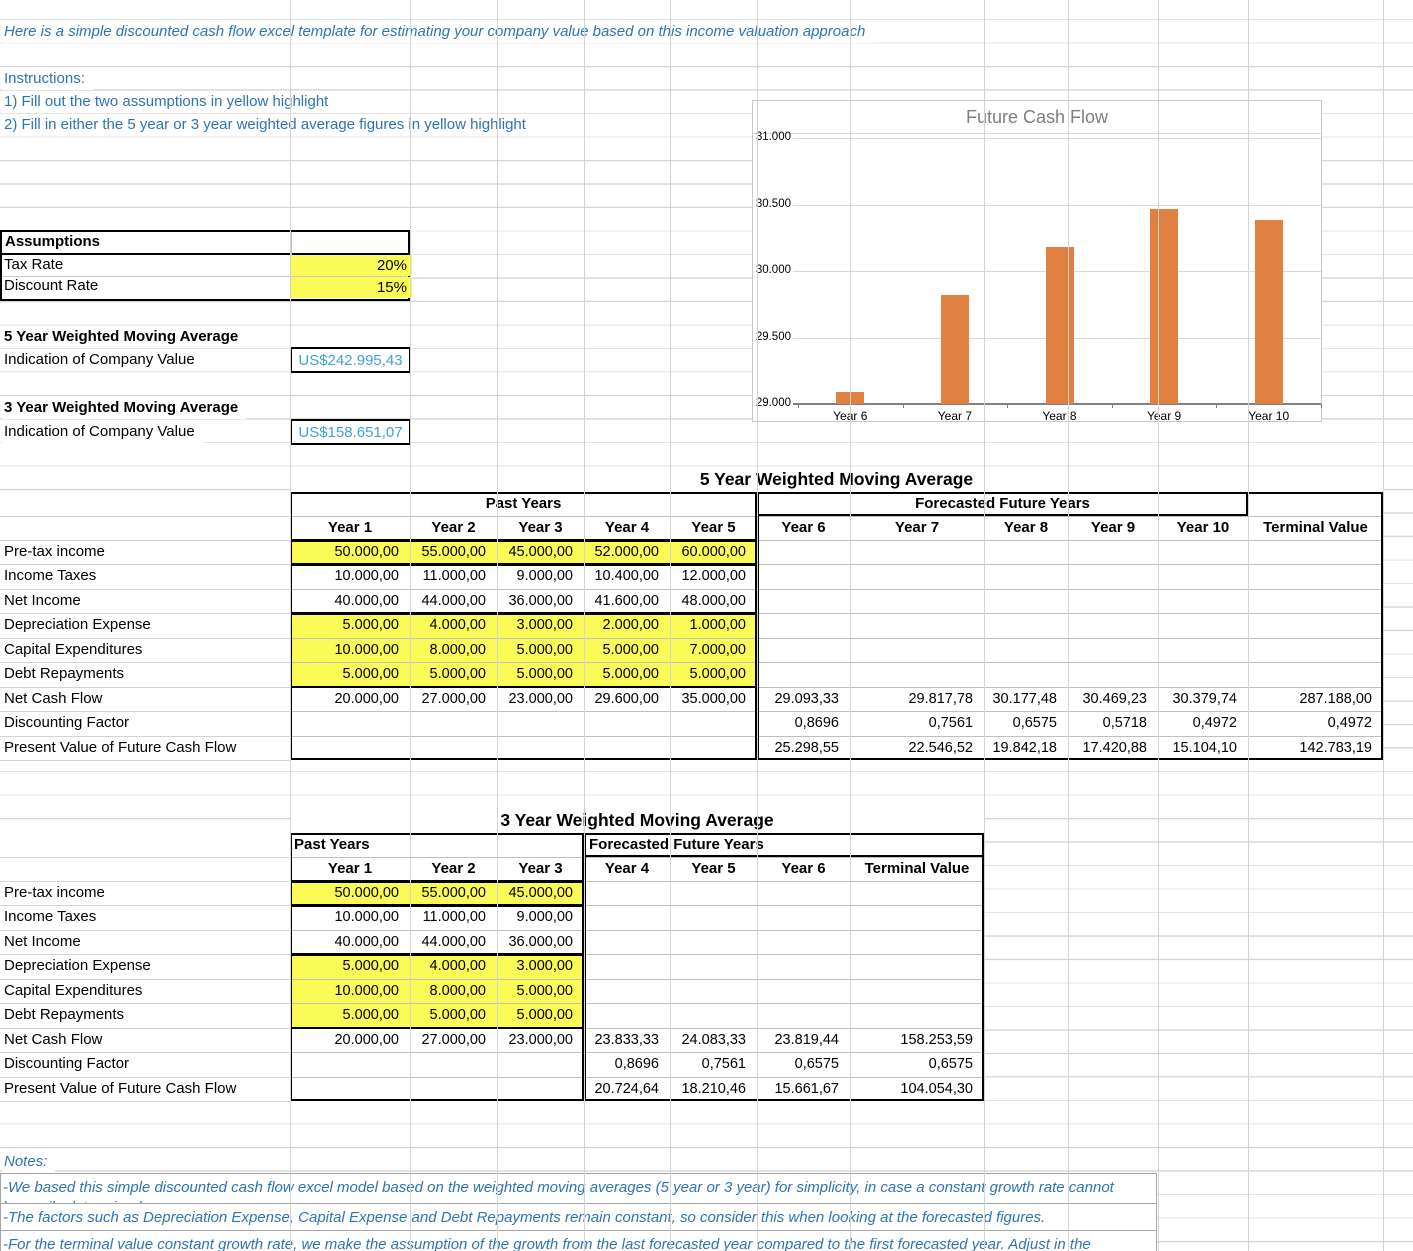  I want to click on t5-cell-r8c10: 0,4972, so click(1214, 723).